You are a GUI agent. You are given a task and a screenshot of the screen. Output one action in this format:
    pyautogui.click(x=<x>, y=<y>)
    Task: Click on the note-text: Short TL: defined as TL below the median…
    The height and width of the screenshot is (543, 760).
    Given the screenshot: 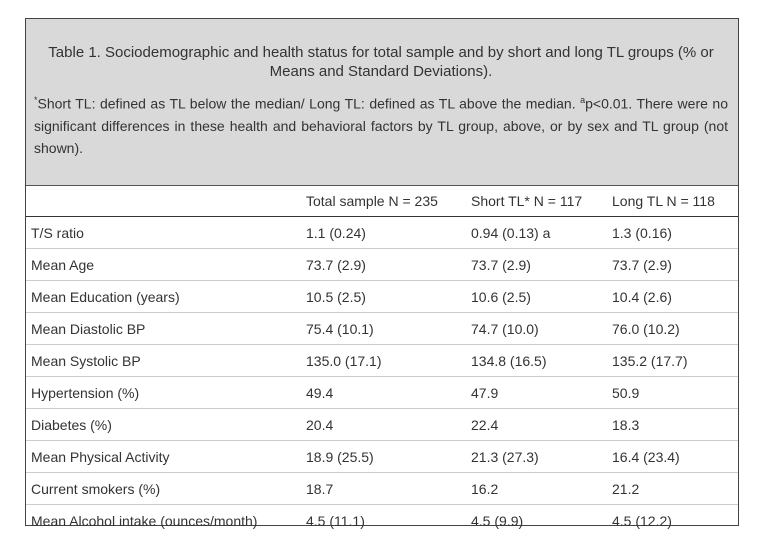 What is the action you would take?
    pyautogui.click(x=309, y=103)
    